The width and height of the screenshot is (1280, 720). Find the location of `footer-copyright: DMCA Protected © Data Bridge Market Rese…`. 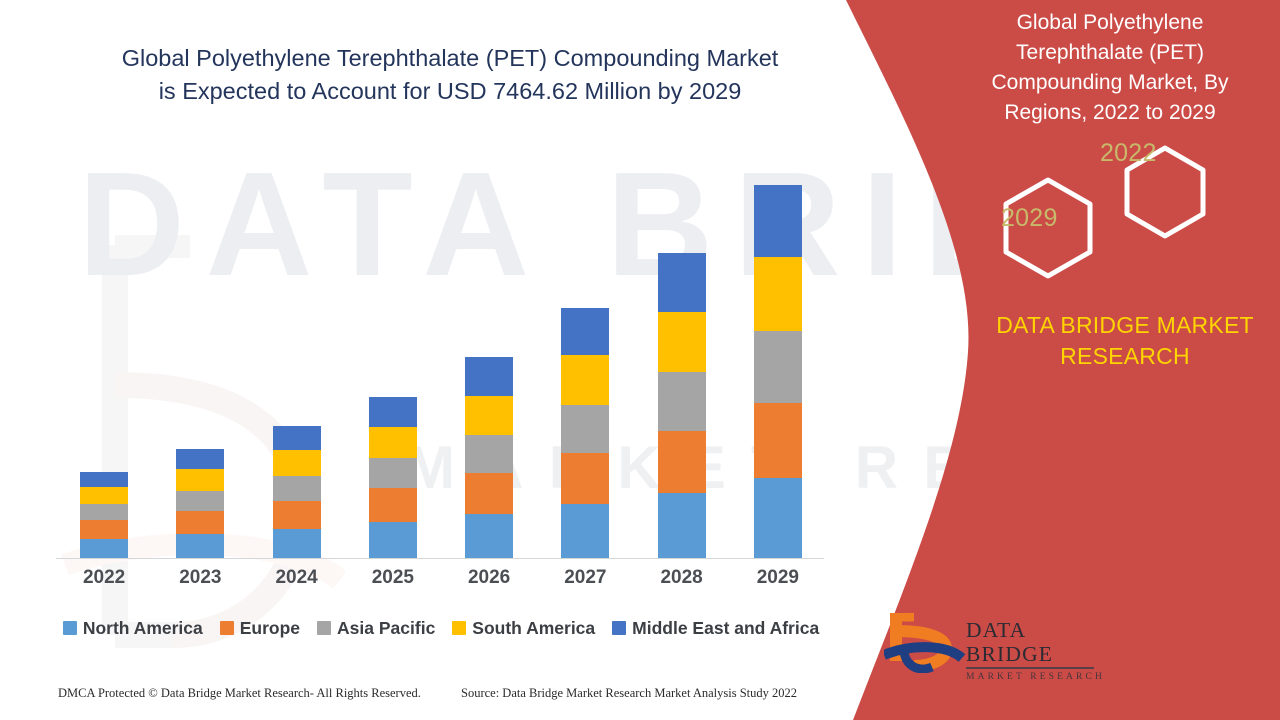

footer-copyright: DMCA Protected © Data Bridge Market Rese… is located at coordinates (239, 693).